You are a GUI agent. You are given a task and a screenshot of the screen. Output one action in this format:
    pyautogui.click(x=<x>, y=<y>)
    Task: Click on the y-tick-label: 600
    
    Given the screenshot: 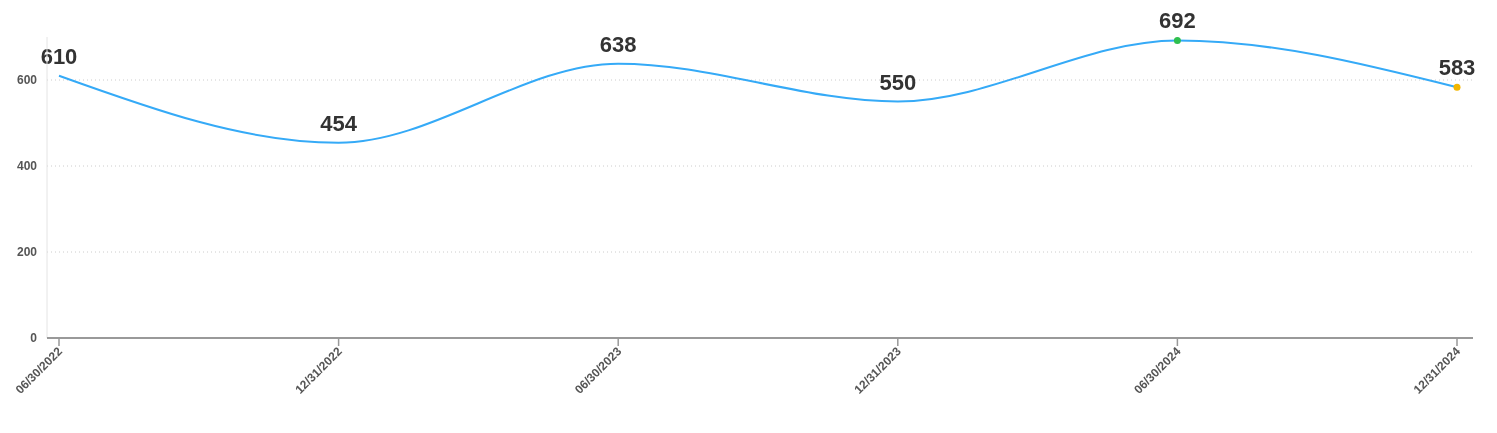 What is the action you would take?
    pyautogui.click(x=27, y=80)
    